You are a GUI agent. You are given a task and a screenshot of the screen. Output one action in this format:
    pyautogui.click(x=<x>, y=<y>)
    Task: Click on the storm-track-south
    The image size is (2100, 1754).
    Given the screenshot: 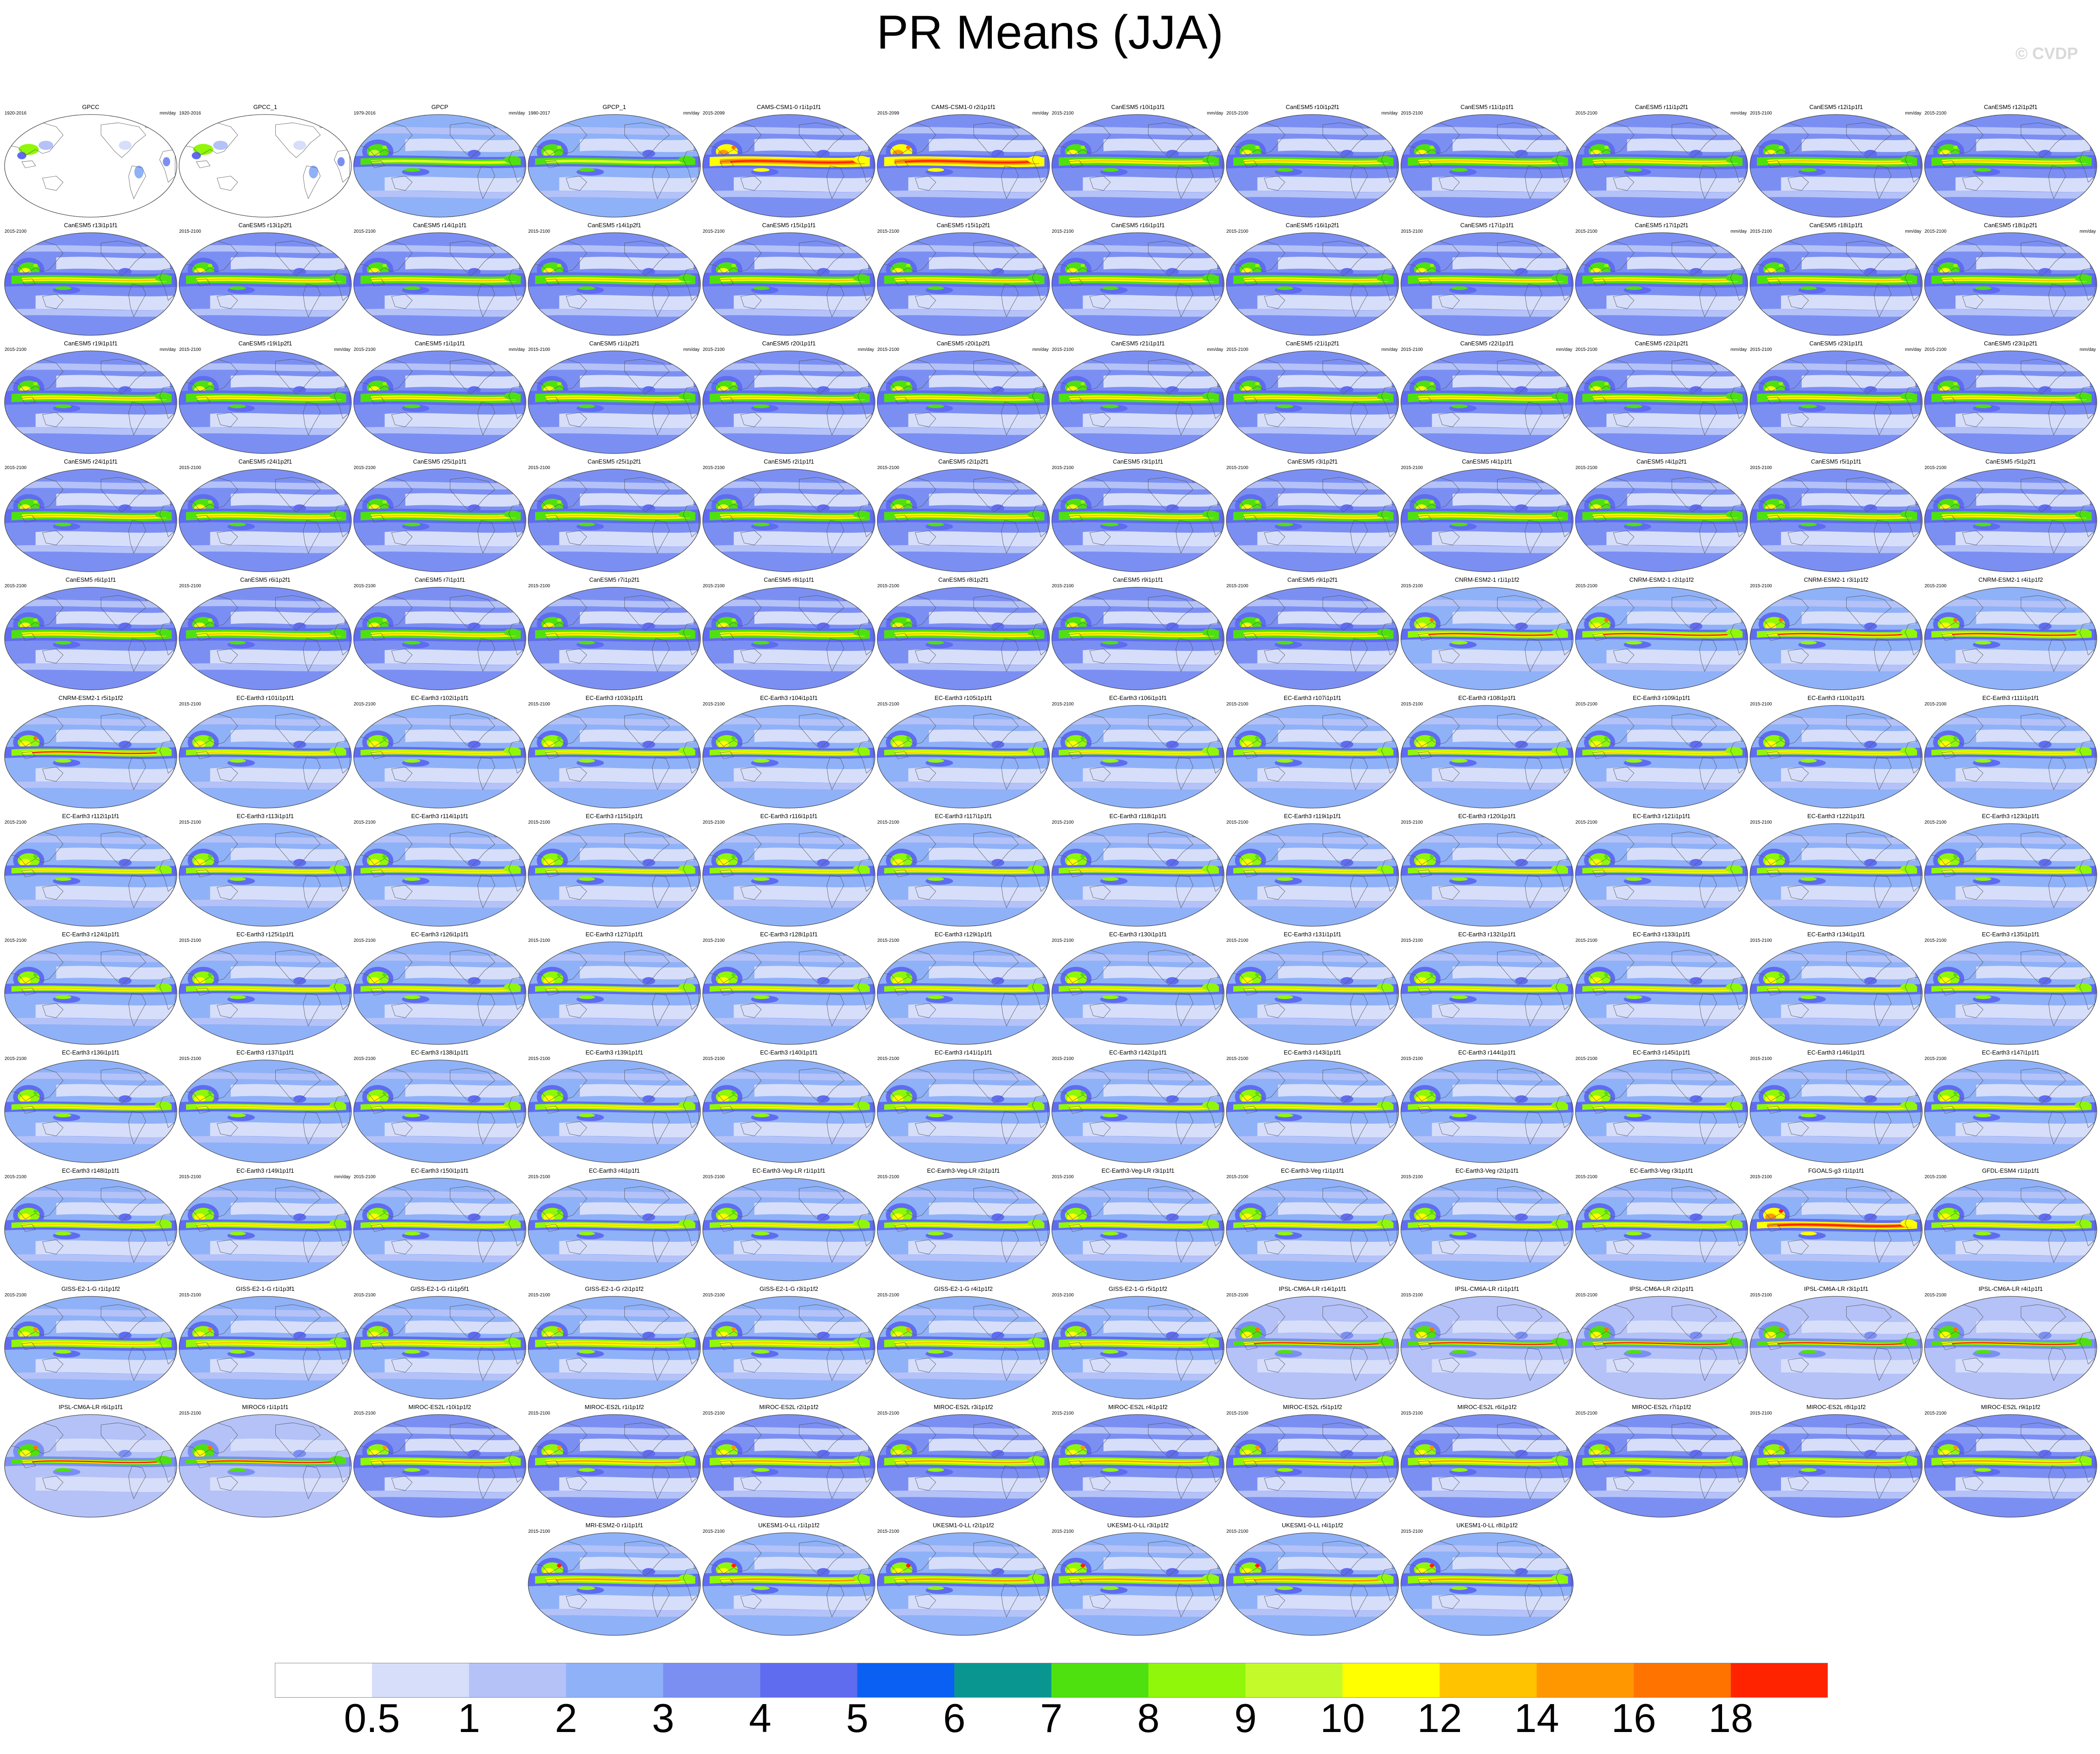 What is the action you would take?
    pyautogui.click(x=265, y=668)
    